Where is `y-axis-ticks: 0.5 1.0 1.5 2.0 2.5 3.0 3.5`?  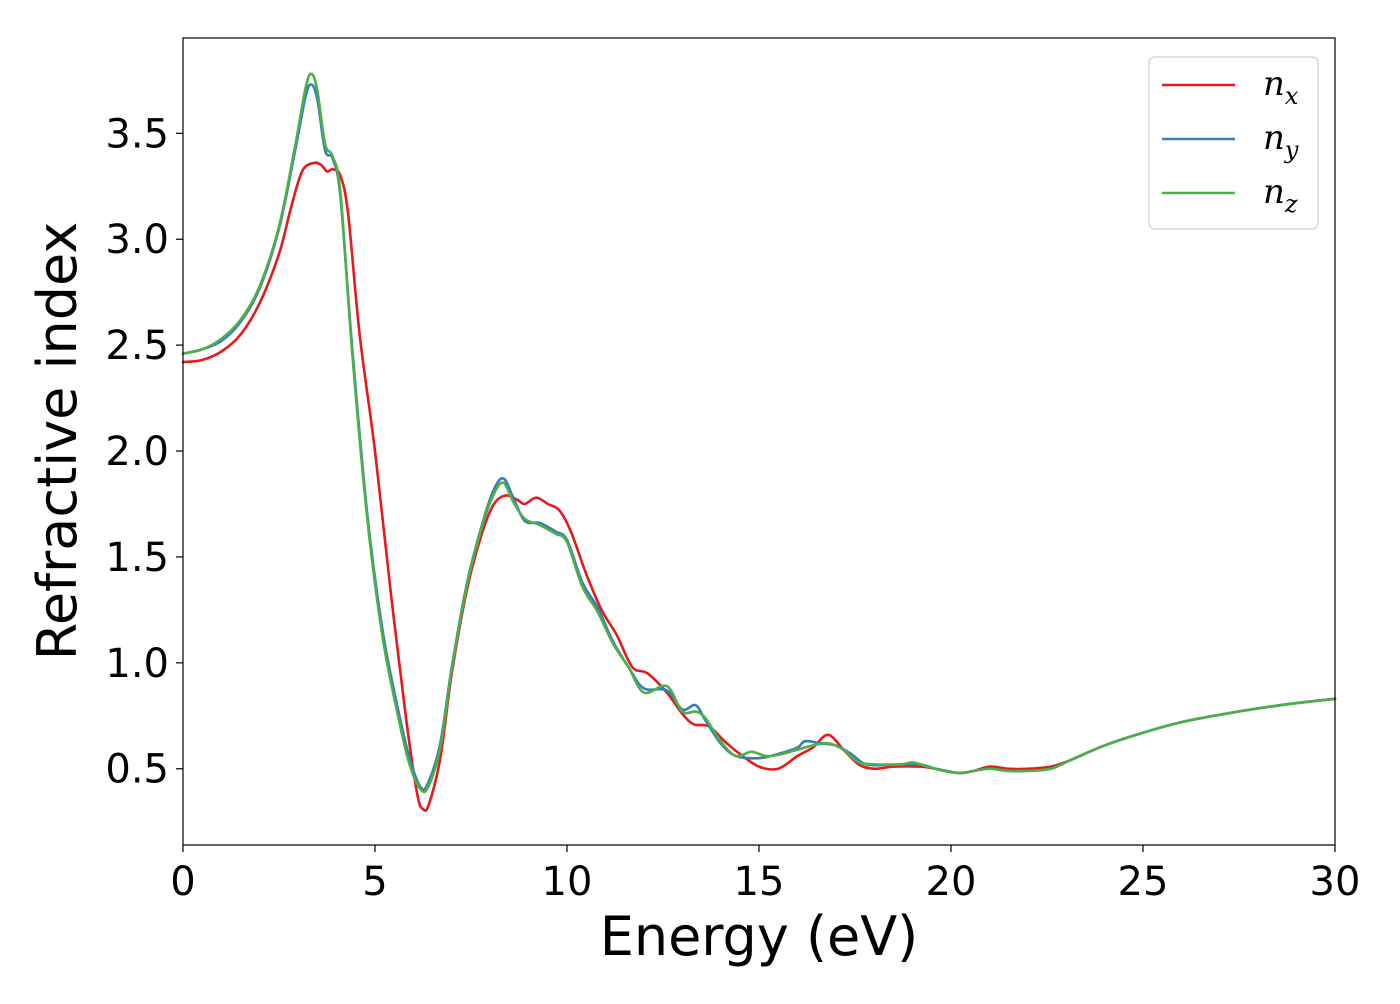 y-axis-ticks: 0.5 1.0 1.5 2.0 2.5 3.0 3.5 is located at coordinates (144, 452).